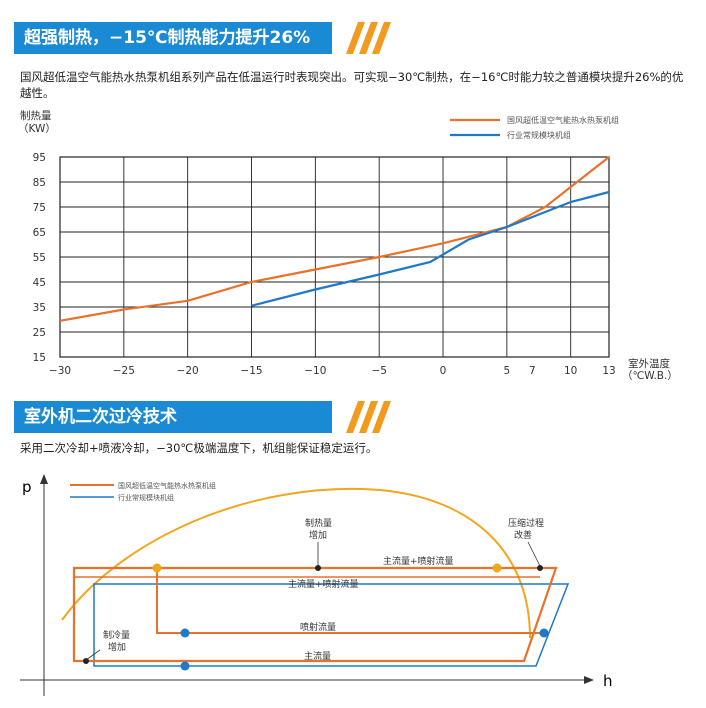 The width and height of the screenshot is (706, 708). What do you see at coordinates (589, 680) in the screenshot?
I see `h-axis-arrow` at bounding box center [589, 680].